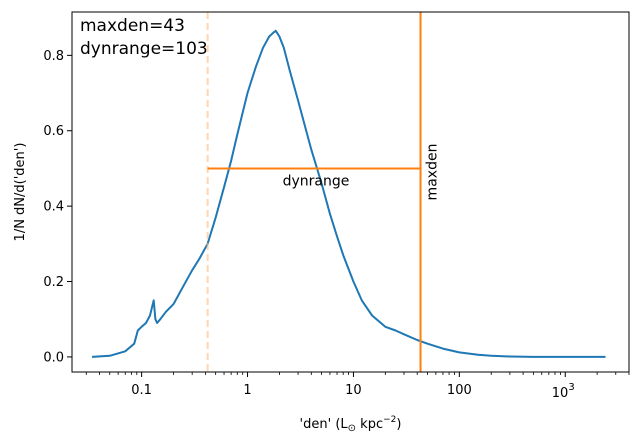 The width and height of the screenshot is (641, 447). Describe the element at coordinates (53, 131) in the screenshot. I see `y-tick-label: 0.6` at that location.